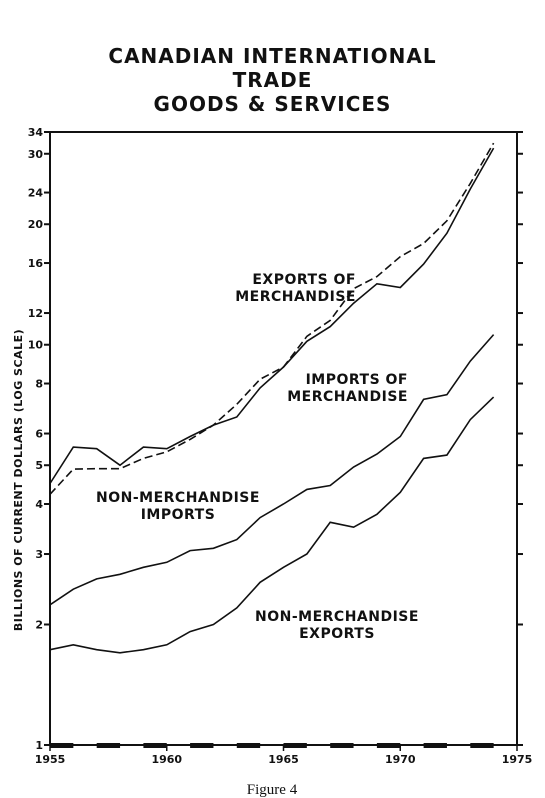 The image size is (545, 798). Describe the element at coordinates (517, 759) in the screenshot. I see `x-tick-label: 1975` at that location.